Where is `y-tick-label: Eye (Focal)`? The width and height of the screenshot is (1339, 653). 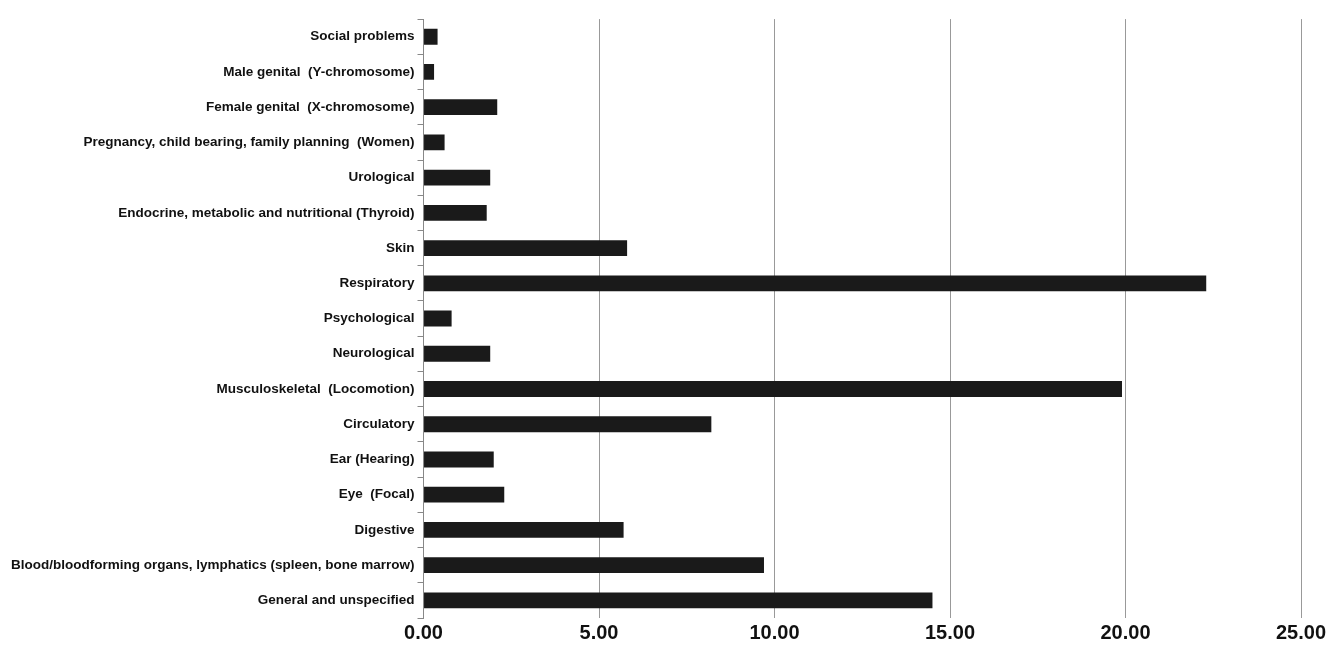 y-tick-label: Eye (Focal) is located at coordinates (376, 494).